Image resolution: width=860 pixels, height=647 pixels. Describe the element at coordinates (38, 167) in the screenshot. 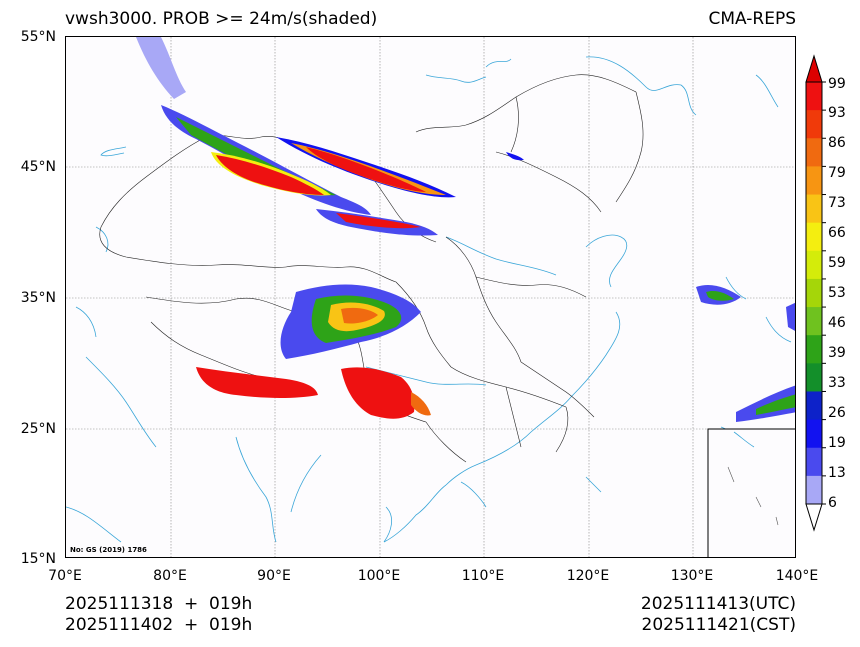

I see `lat-label: 45°N` at that location.